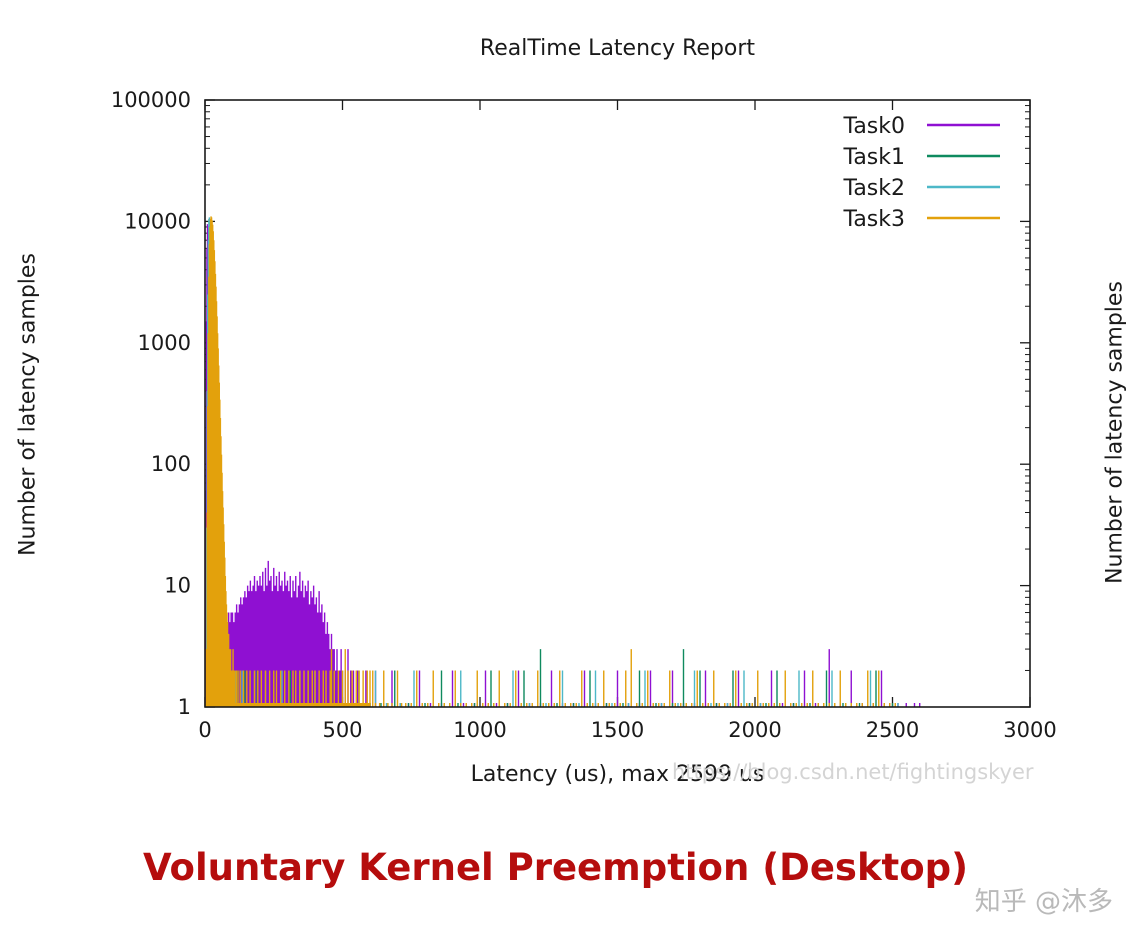  I want to click on legend-label-task1: Task1, so click(874, 157).